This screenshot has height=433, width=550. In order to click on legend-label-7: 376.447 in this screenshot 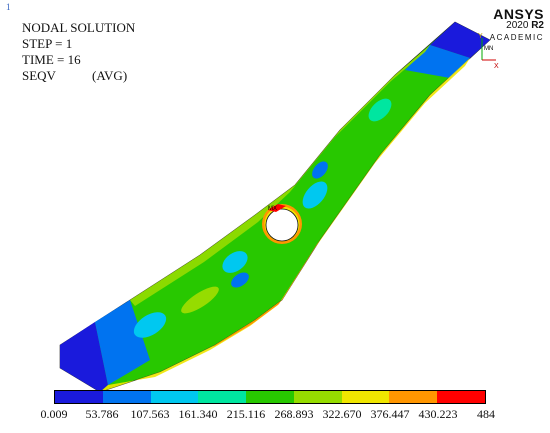, I will do `click(390, 414)`.